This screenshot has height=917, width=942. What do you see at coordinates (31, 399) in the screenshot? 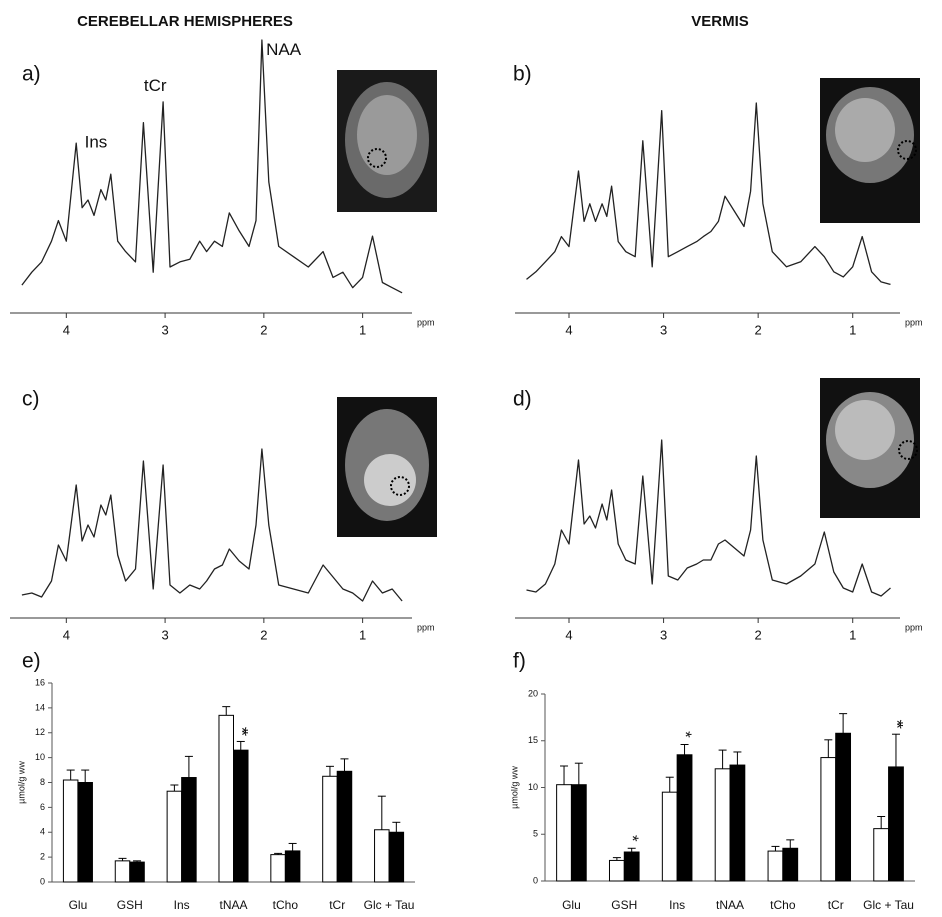
I see `panel-label: c)` at bounding box center [31, 399].